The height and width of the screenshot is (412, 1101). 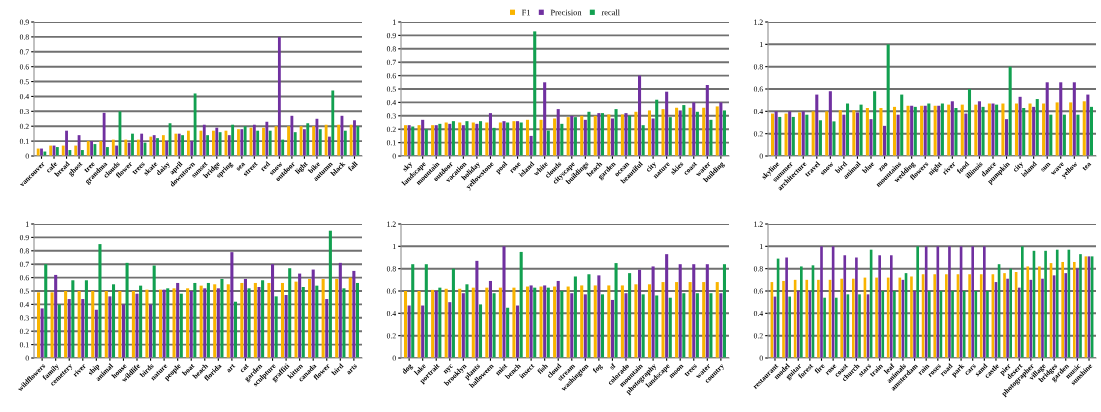 What do you see at coordinates (525, 12) in the screenshot?
I see `legend-label: F1` at bounding box center [525, 12].